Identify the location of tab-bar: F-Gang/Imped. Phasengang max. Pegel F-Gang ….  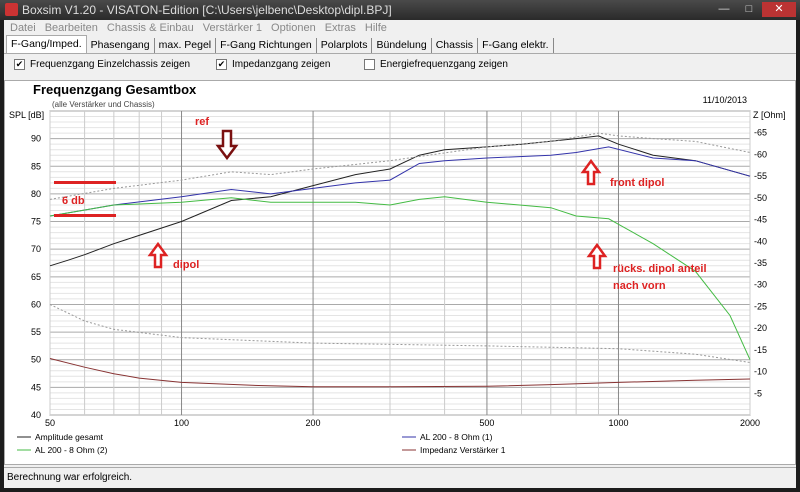
(400, 44).